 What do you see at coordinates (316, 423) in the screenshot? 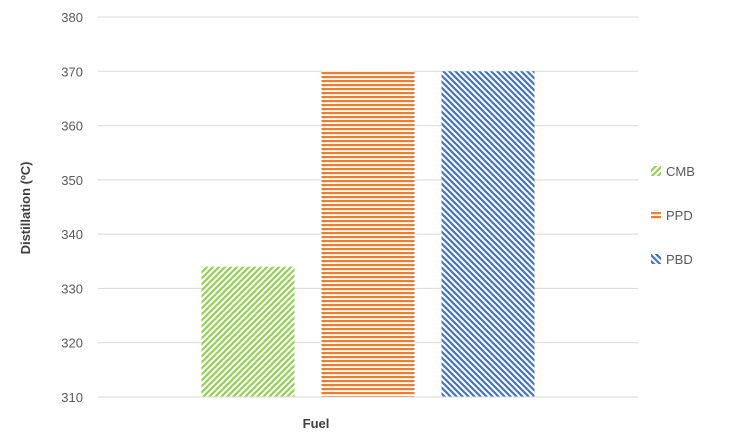
I see `x-axis-category-label: Fuel` at bounding box center [316, 423].